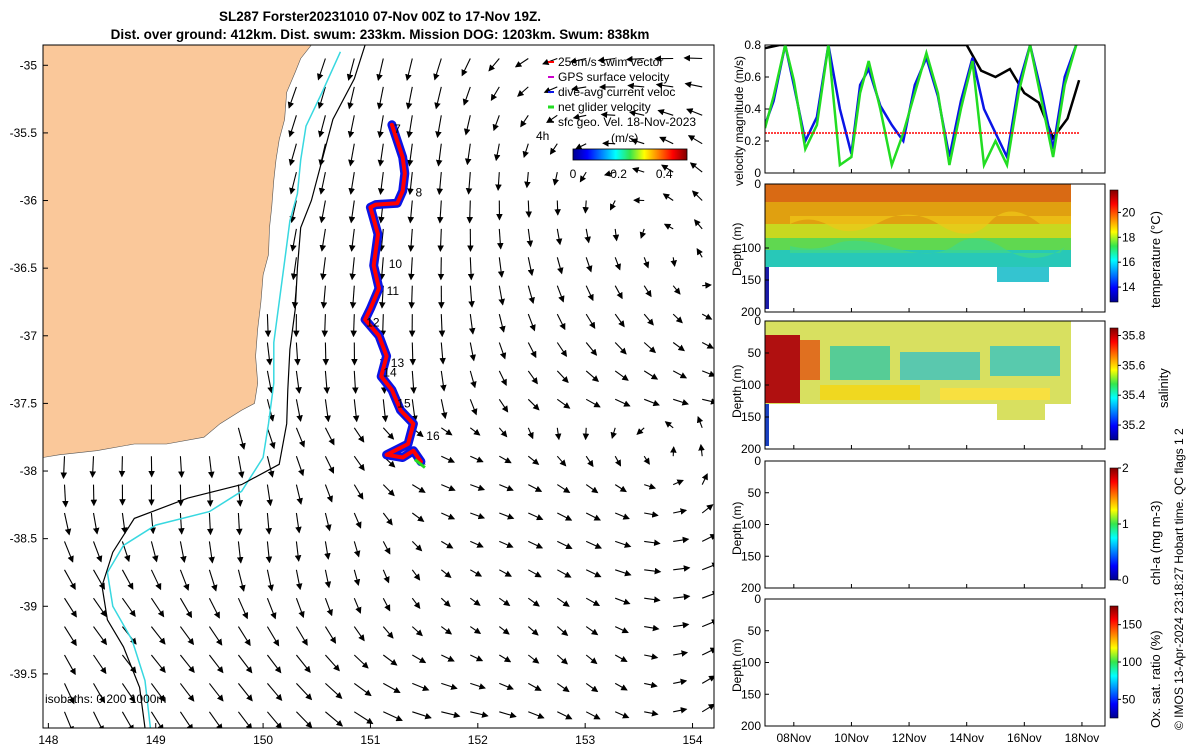 The image size is (1200, 750). What do you see at coordinates (919, 112) in the screenshot?
I see `velocity-magnitude-panel: 0 0.2 0.4 0.6 0.8 velocity magnitude (m/s)` at bounding box center [919, 112].